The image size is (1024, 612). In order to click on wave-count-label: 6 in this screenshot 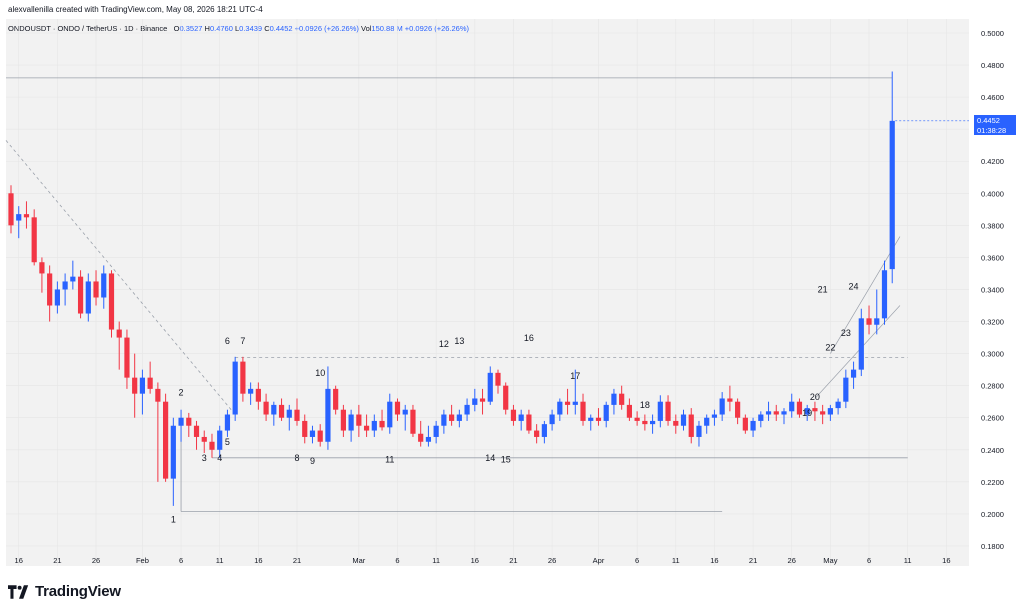, I will do `click(227, 341)`.